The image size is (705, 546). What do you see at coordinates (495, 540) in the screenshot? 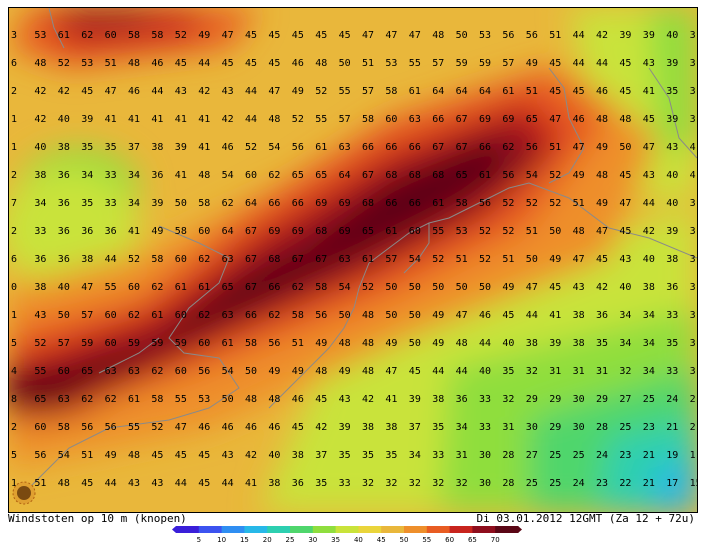
I see `legend-tick-label: 70` at bounding box center [495, 540].